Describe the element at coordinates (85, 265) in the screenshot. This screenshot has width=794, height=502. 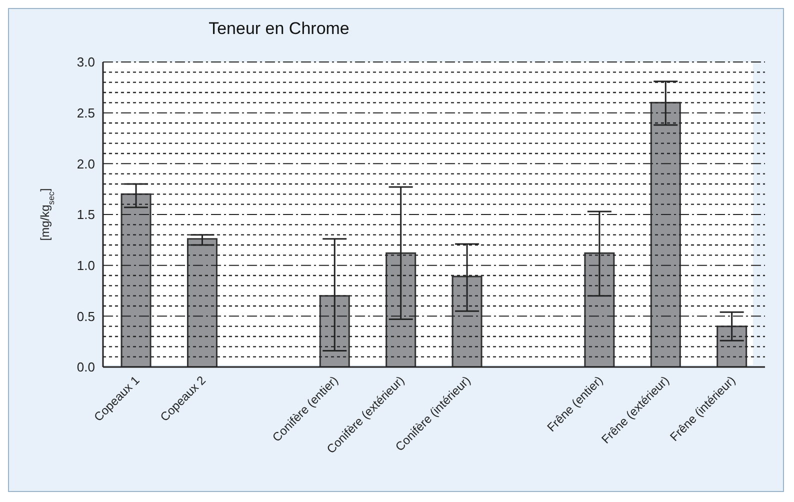
I see `y-tick-label: 1.0` at that location.